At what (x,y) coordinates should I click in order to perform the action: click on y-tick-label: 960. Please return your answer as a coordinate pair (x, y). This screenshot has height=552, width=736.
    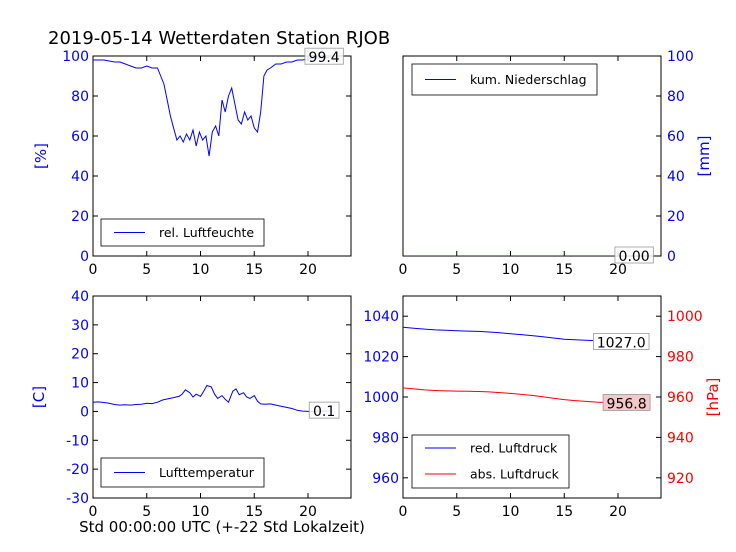
    Looking at the image, I should click on (385, 479).